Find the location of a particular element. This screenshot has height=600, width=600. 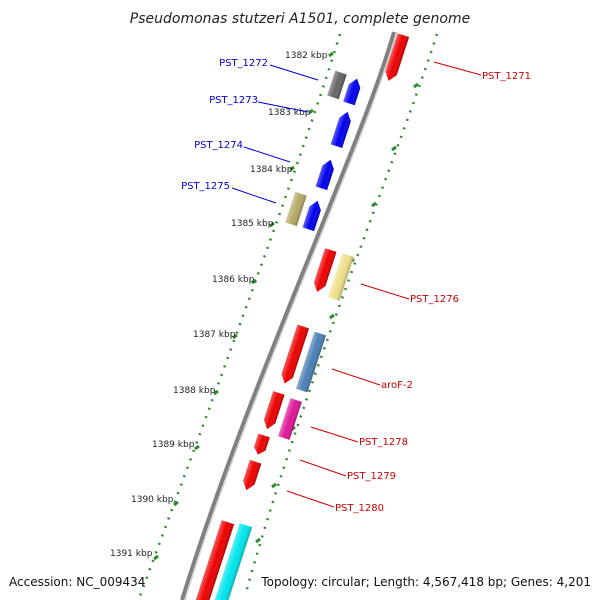

accession-text: Accession: NC_009434 is located at coordinates (77, 582).